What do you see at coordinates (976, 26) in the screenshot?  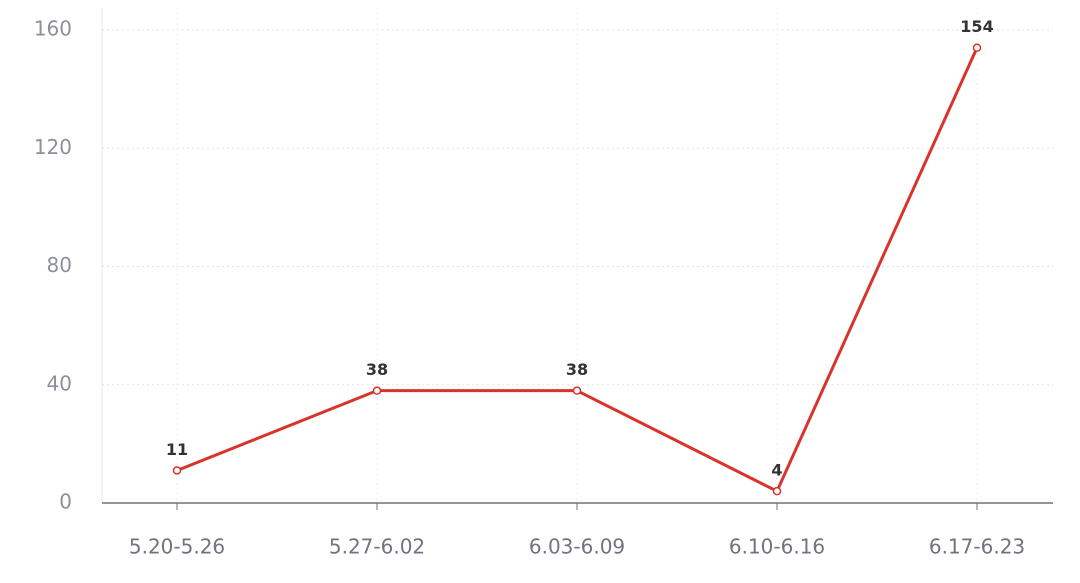 I see `data-label: 154` at bounding box center [976, 26].